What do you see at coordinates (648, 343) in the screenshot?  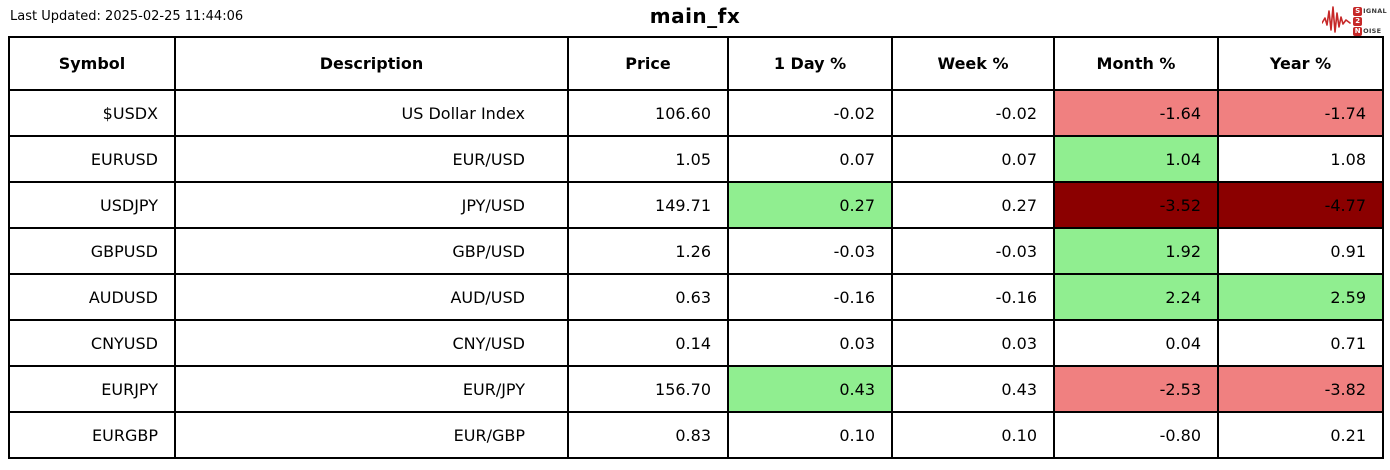 I see `price-cell: 0.14` at bounding box center [648, 343].